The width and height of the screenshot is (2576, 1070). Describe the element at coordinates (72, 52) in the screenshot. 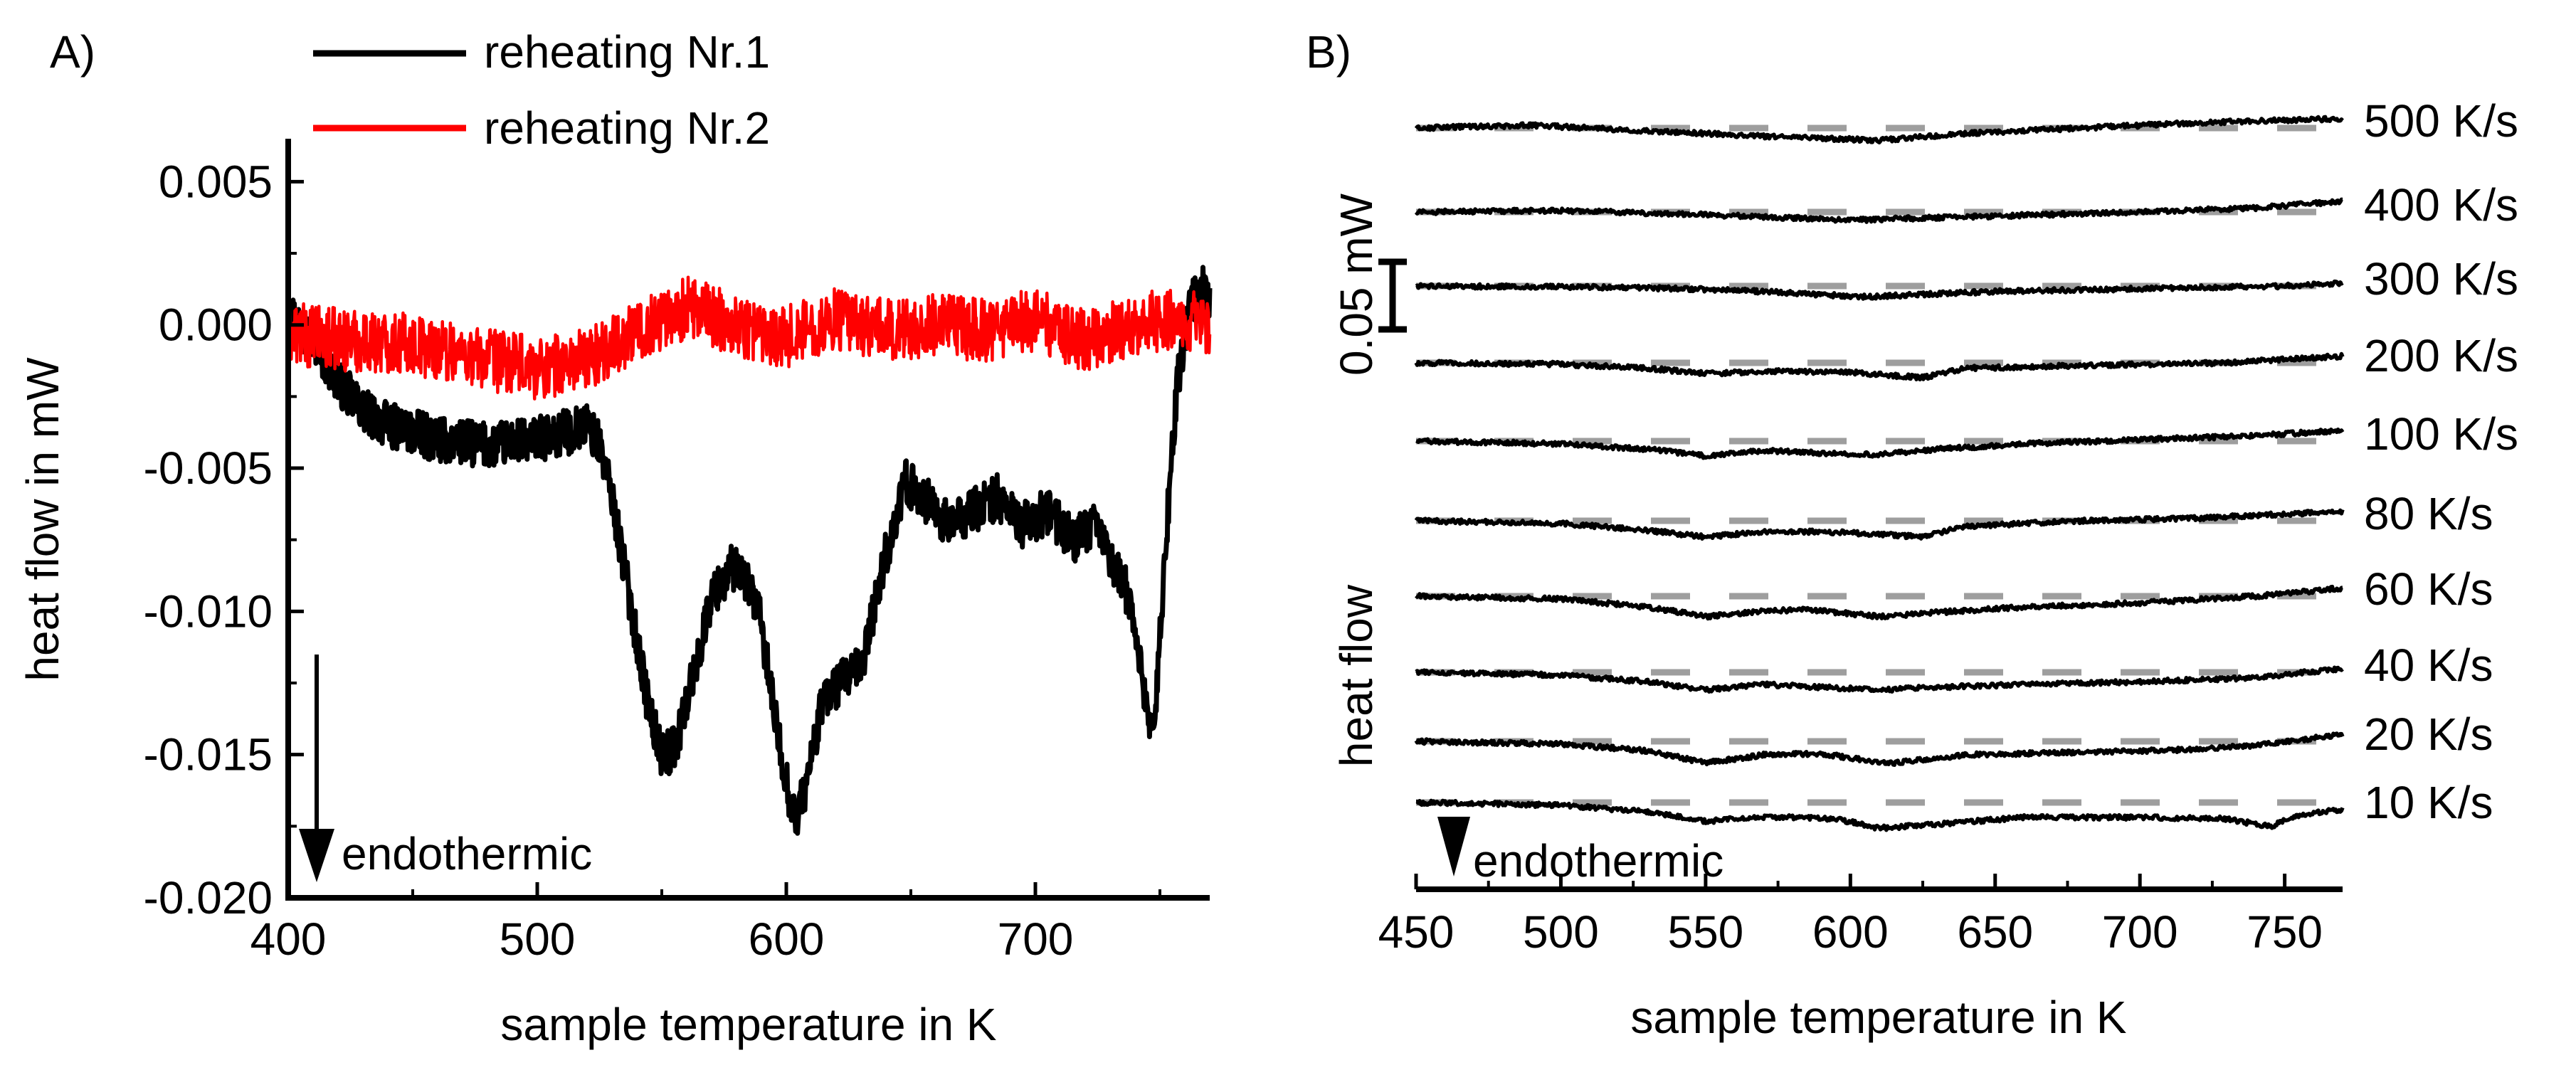

I see `panel-label-a: A)` at that location.